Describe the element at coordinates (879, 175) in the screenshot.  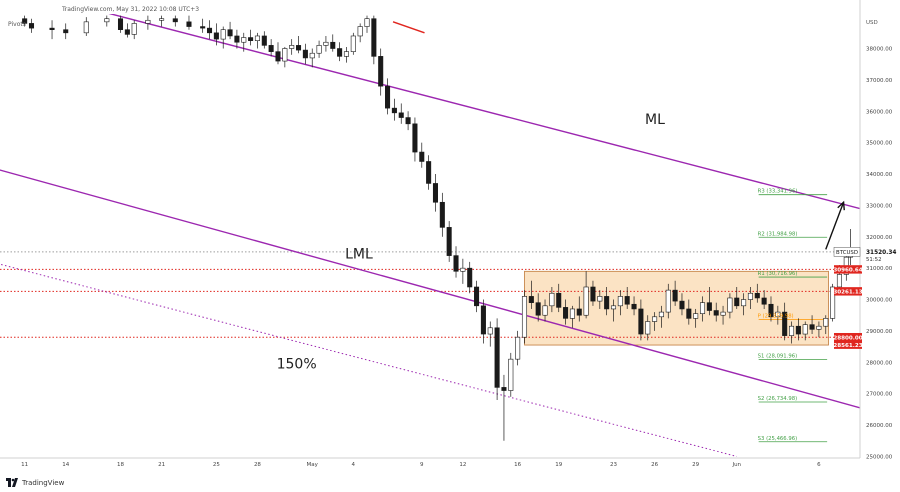
I see `y-axis-tick-label: 34000.00` at that location.